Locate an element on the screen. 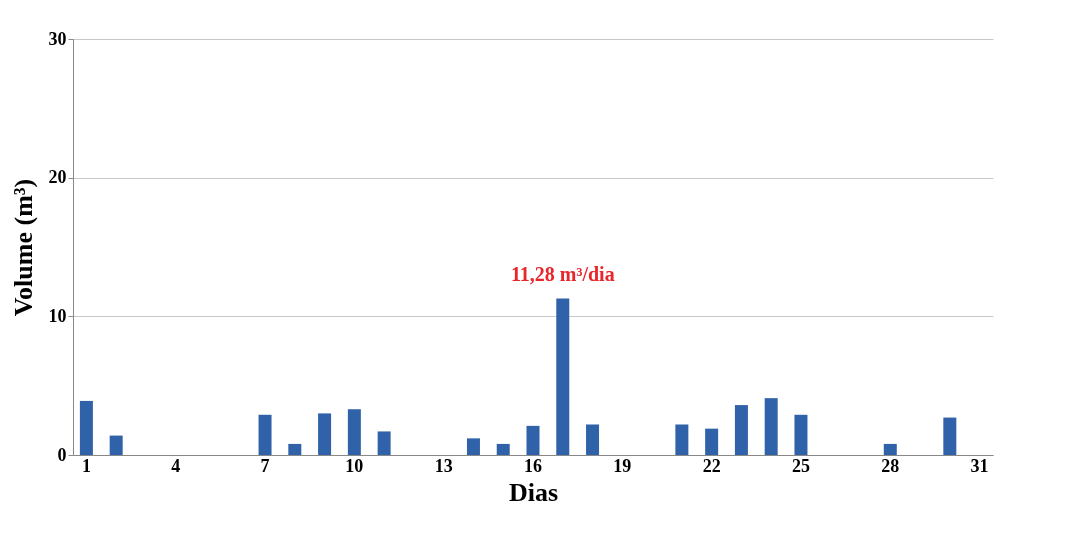  x-tick-label: 4 is located at coordinates (176, 465).